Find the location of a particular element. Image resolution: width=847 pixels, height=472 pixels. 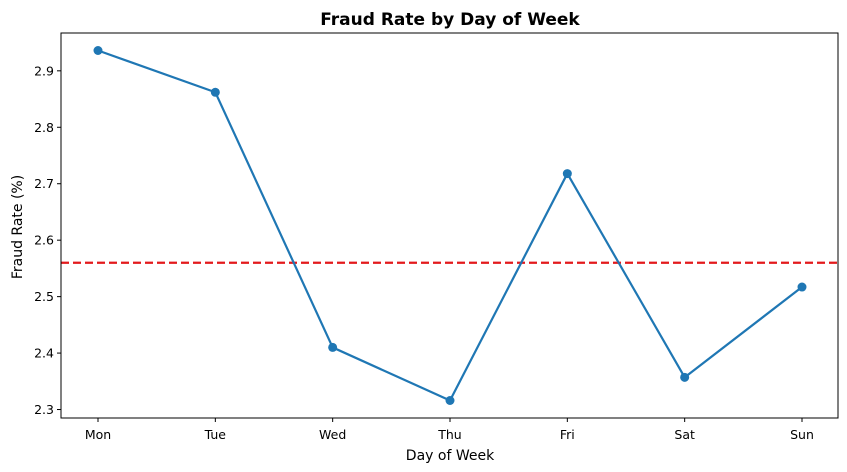

x-tick-label: Thu is located at coordinates (449, 434).